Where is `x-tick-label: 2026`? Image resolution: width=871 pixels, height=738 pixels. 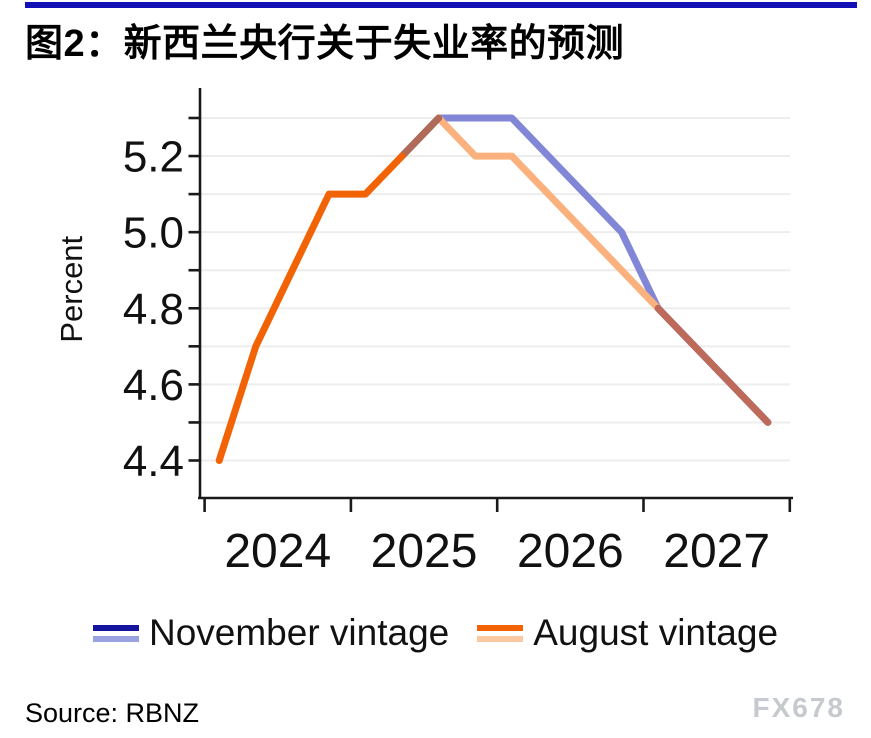 x-tick-label: 2026 is located at coordinates (570, 551).